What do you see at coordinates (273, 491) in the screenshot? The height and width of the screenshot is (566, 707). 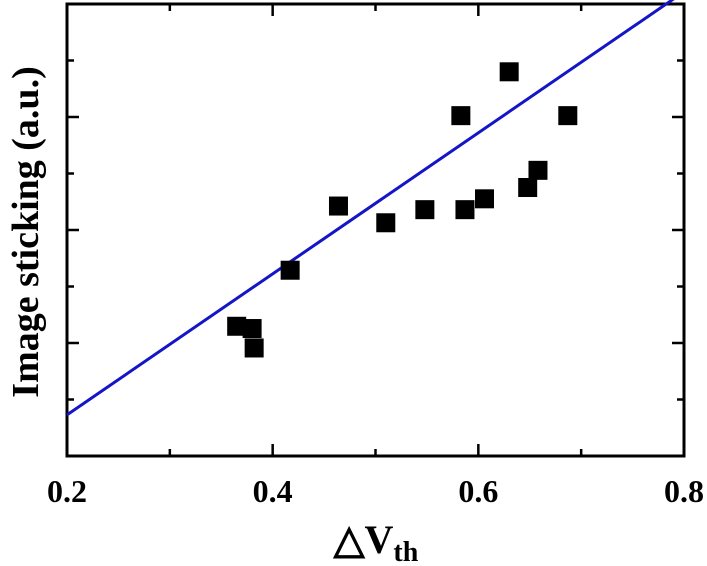 I see `x-tick-label: 0.4` at bounding box center [273, 491].